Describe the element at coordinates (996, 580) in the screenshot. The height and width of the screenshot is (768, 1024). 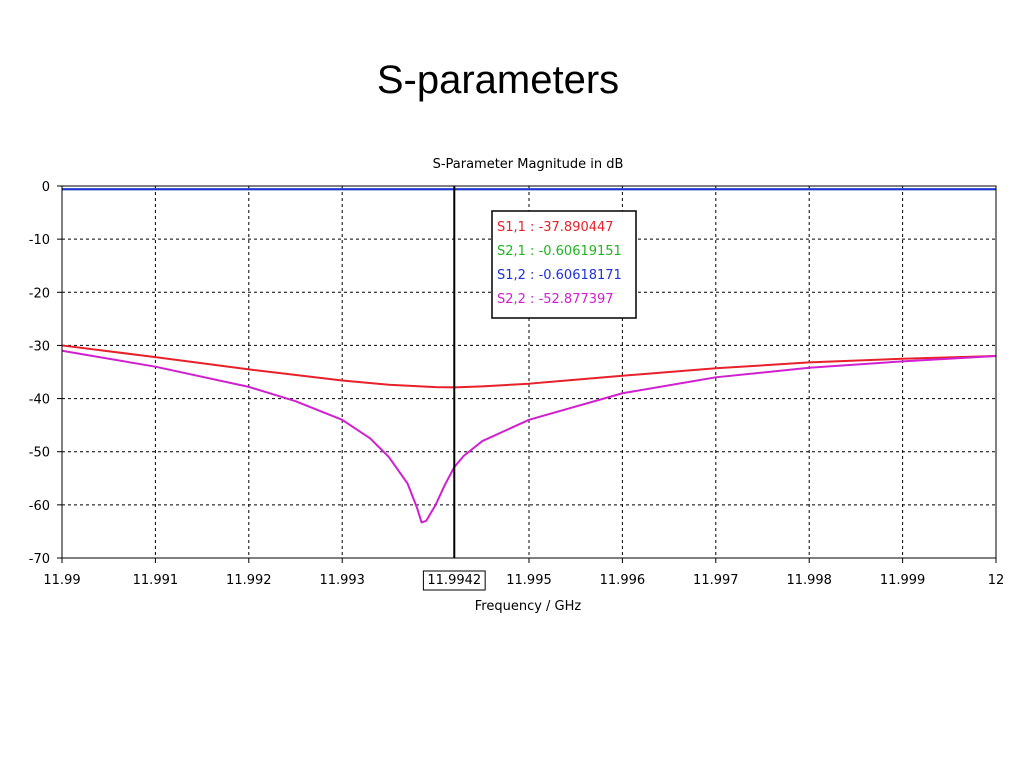
I see `x-tick-label: 12` at that location.